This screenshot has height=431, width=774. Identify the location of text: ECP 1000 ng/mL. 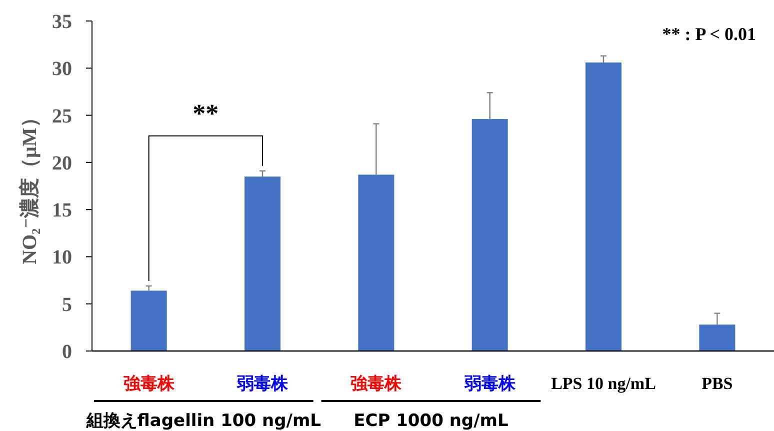
(431, 421).